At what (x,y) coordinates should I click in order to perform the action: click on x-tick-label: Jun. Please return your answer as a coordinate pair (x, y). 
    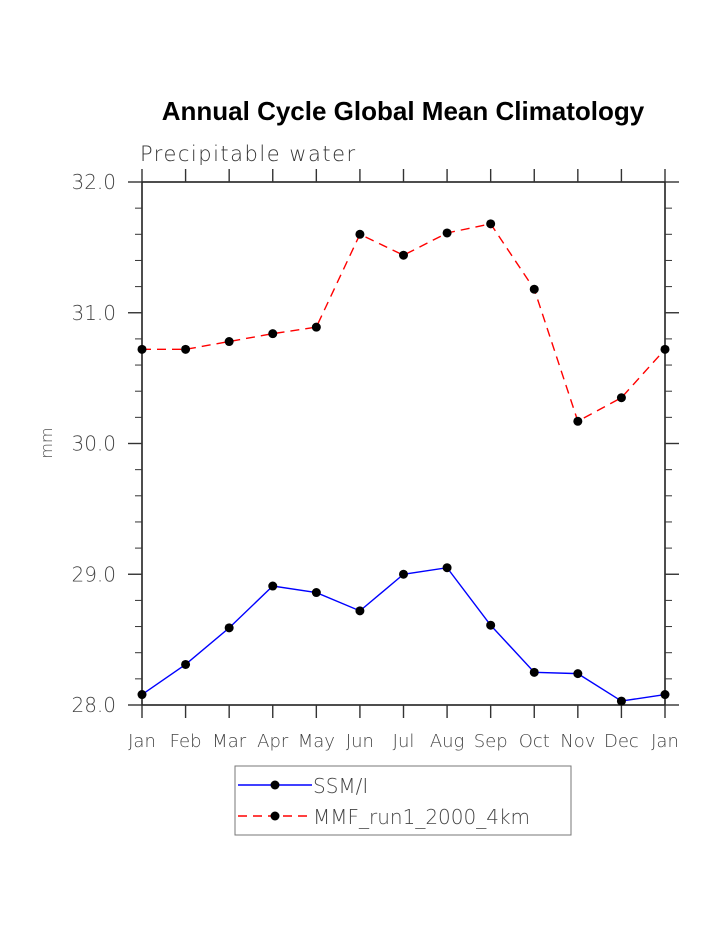
    Looking at the image, I should click on (360, 741).